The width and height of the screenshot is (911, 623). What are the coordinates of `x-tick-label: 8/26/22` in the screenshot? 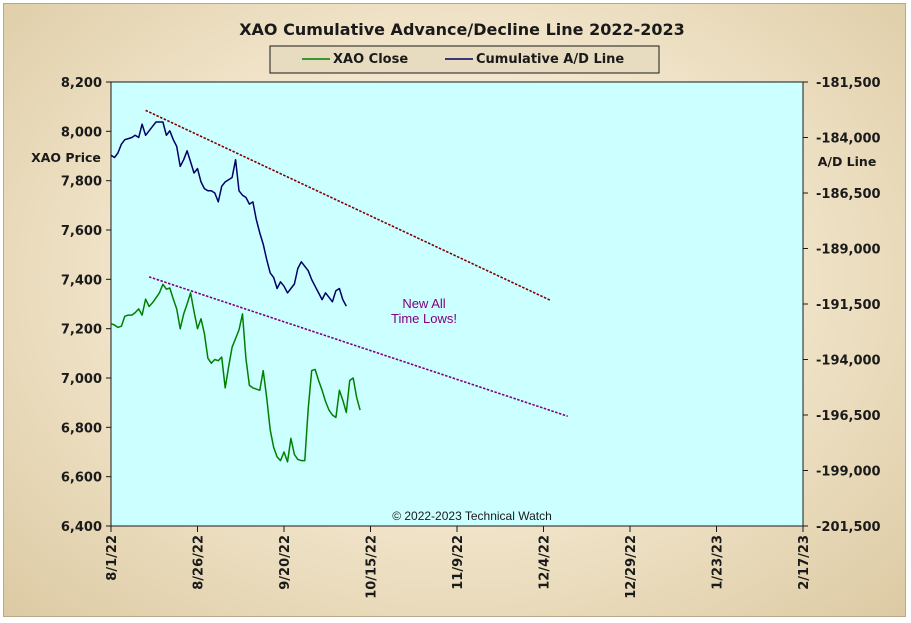 It's located at (199, 562).